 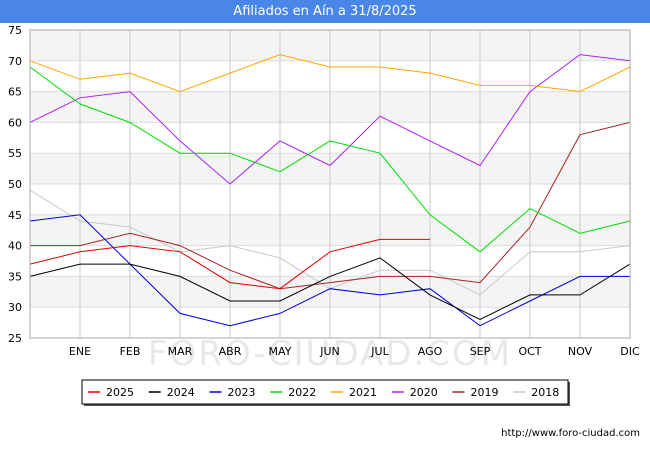 What do you see at coordinates (325, 11) in the screenshot?
I see `chart-title: Afiliados en Aín a 31/8/2025` at bounding box center [325, 11].